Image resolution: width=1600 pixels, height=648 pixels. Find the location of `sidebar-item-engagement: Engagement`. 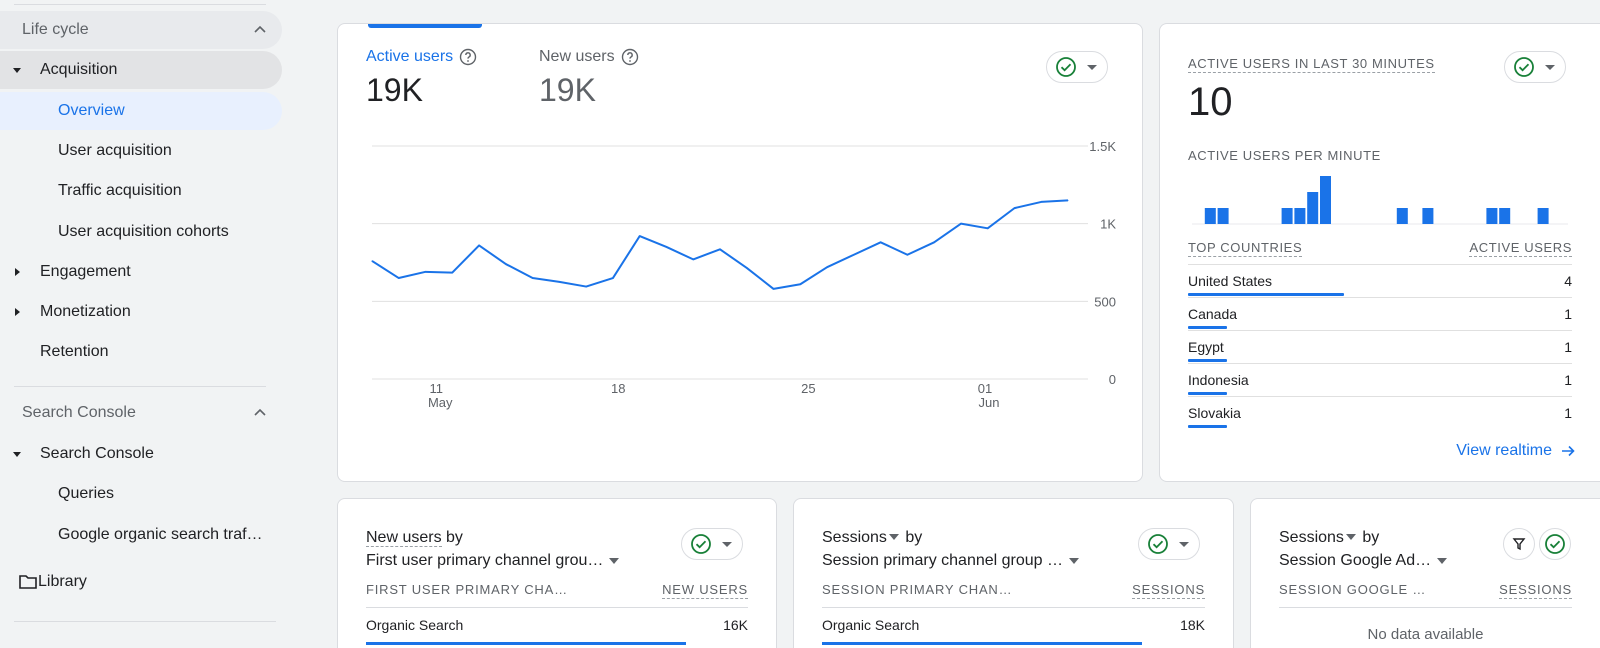

sidebar-item-engagement: Engagement is located at coordinates (141, 272).